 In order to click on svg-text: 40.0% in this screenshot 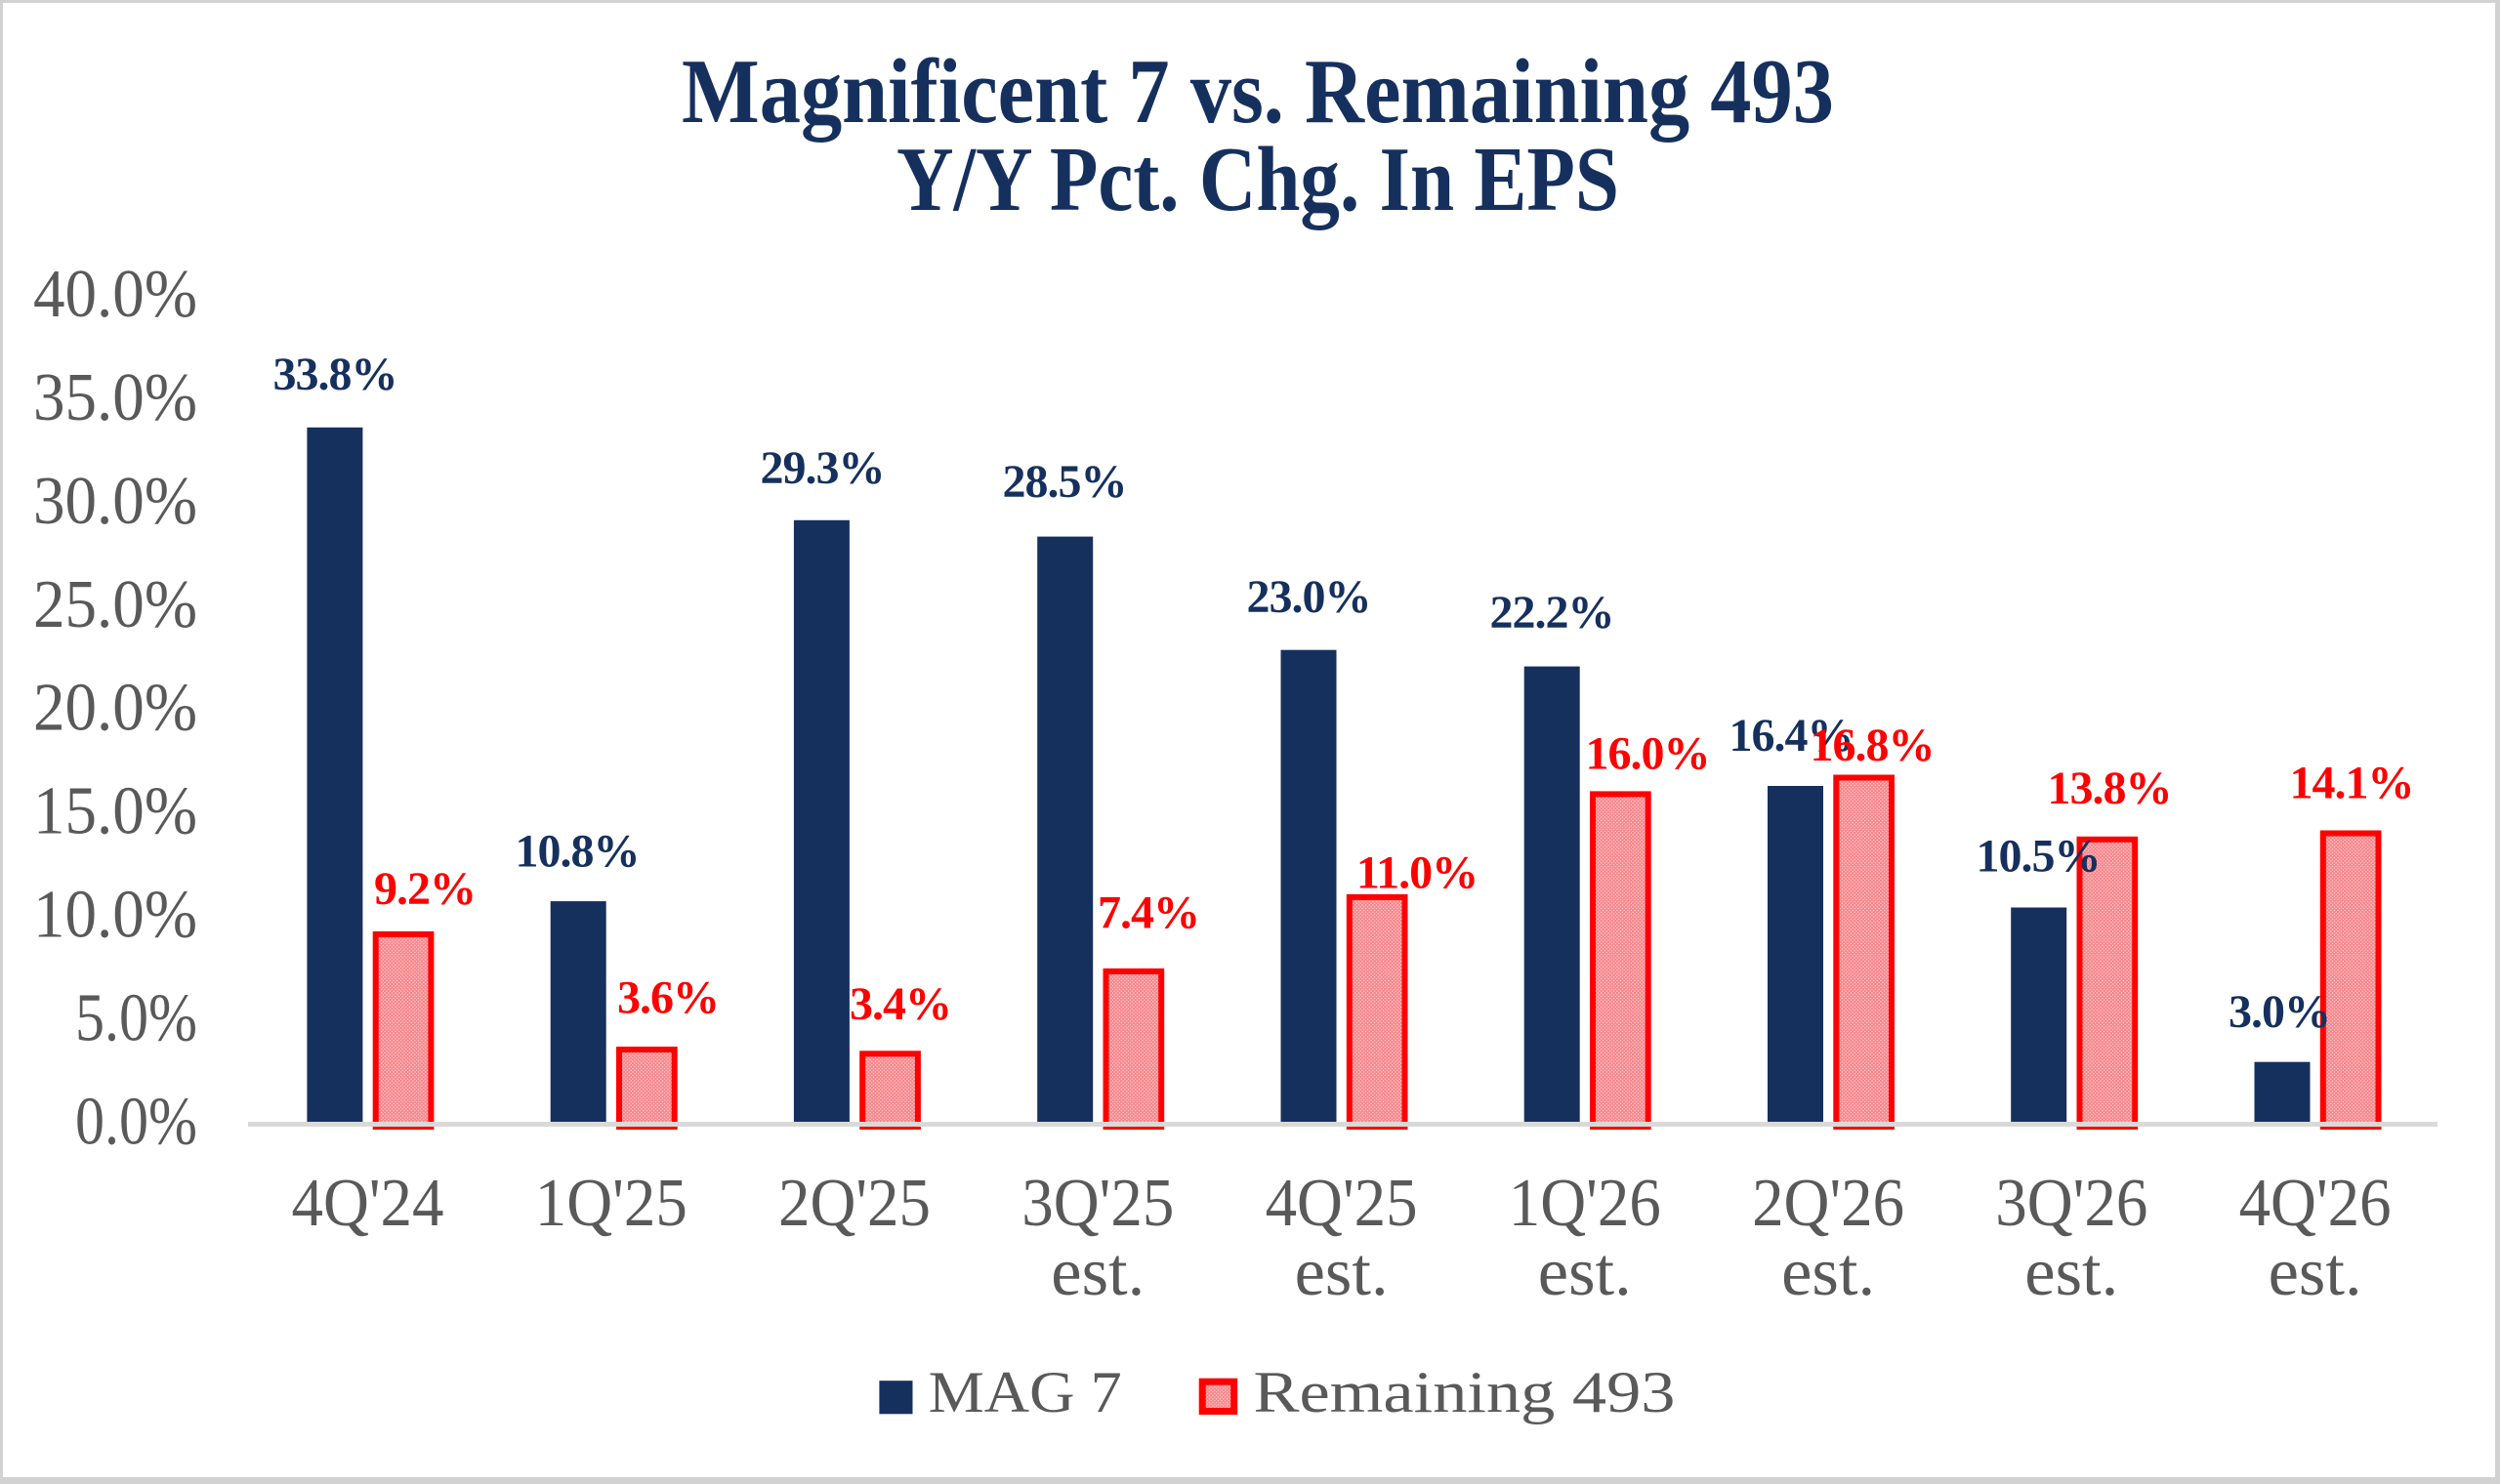, I will do `click(115, 294)`.